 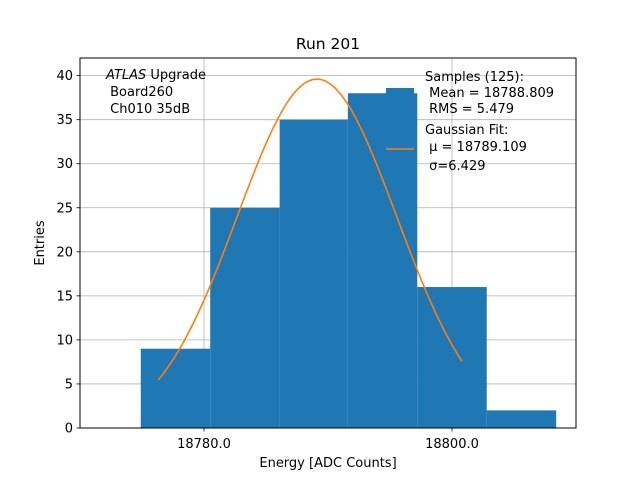 What do you see at coordinates (125, 75) in the screenshot?
I see `annotation-atlas: ATLAS` at bounding box center [125, 75].